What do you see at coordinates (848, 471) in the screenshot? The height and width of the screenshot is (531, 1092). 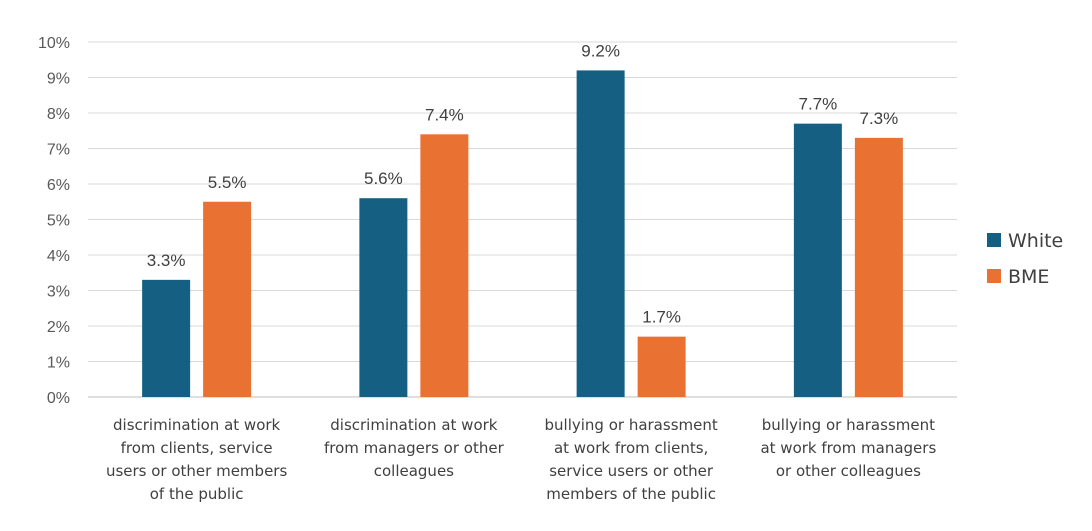 I see `x-category-label: or other colleagues` at bounding box center [848, 471].